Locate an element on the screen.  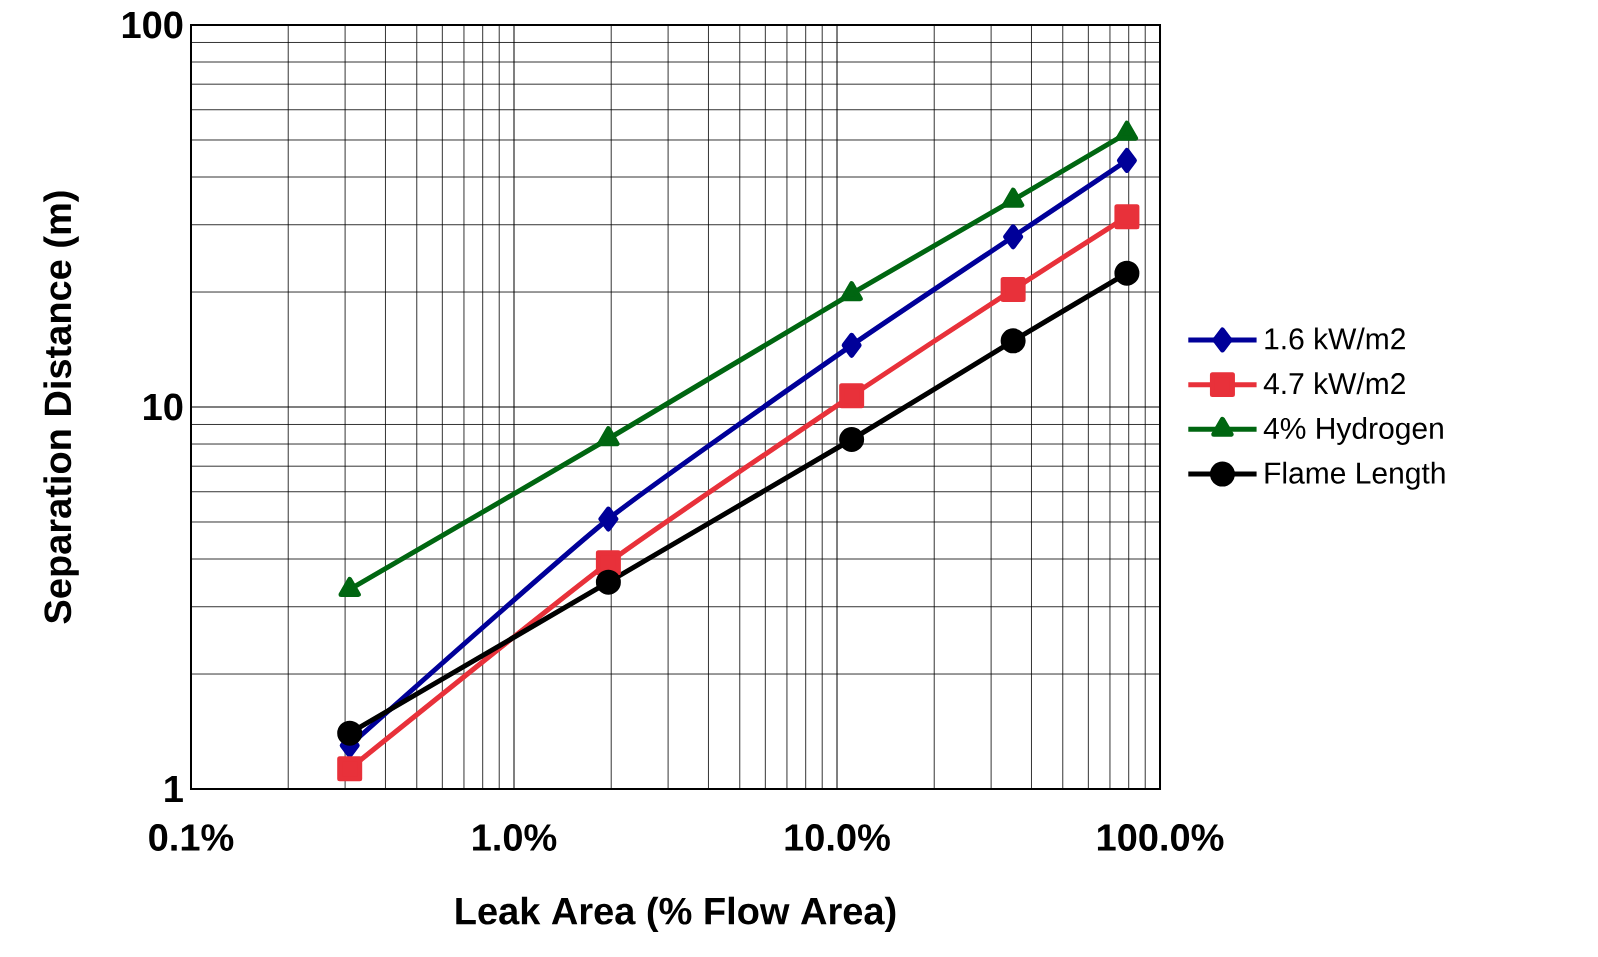
x-axis-title: Leak Area (% Flow Area) is located at coordinates (676, 914).